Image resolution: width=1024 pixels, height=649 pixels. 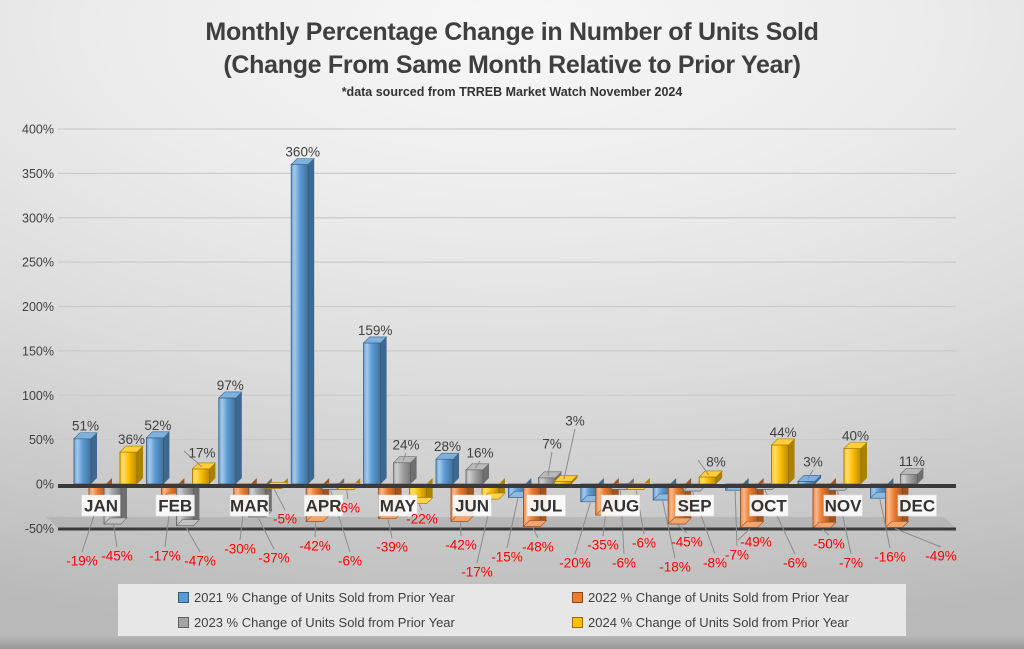 I want to click on y-tick-label: 400%, so click(x=38, y=130).